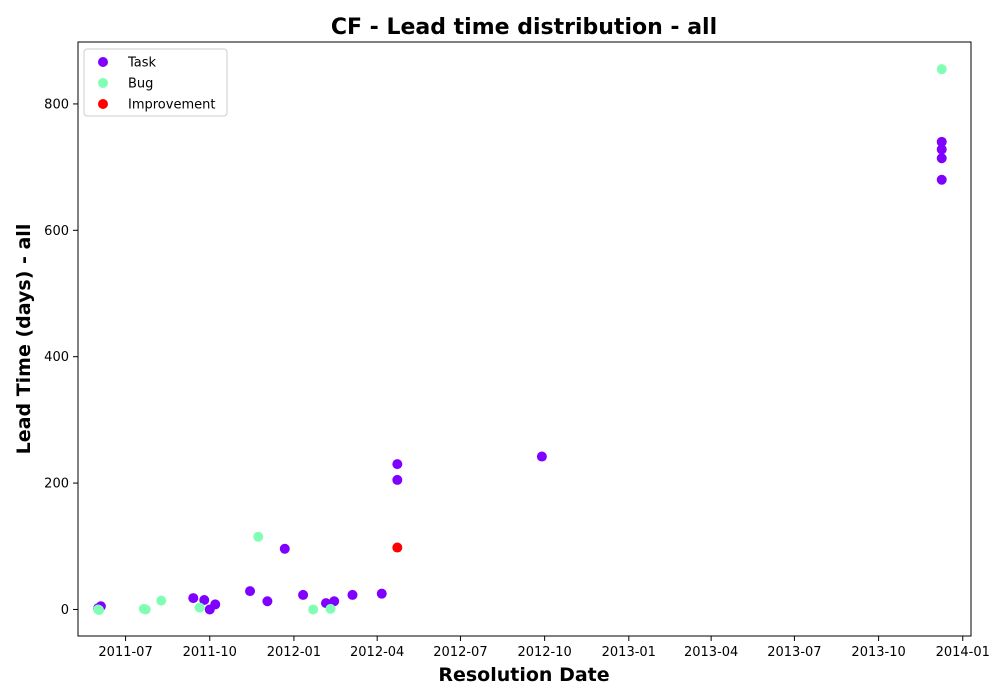 The width and height of the screenshot is (1000, 700). I want to click on y-axis-label: Lead Time (days) - all, so click(24, 339).